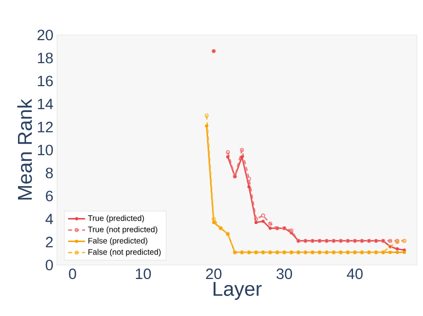  What do you see at coordinates (214, 274) in the screenshot?
I see `x-tick-label: 20` at bounding box center [214, 274].